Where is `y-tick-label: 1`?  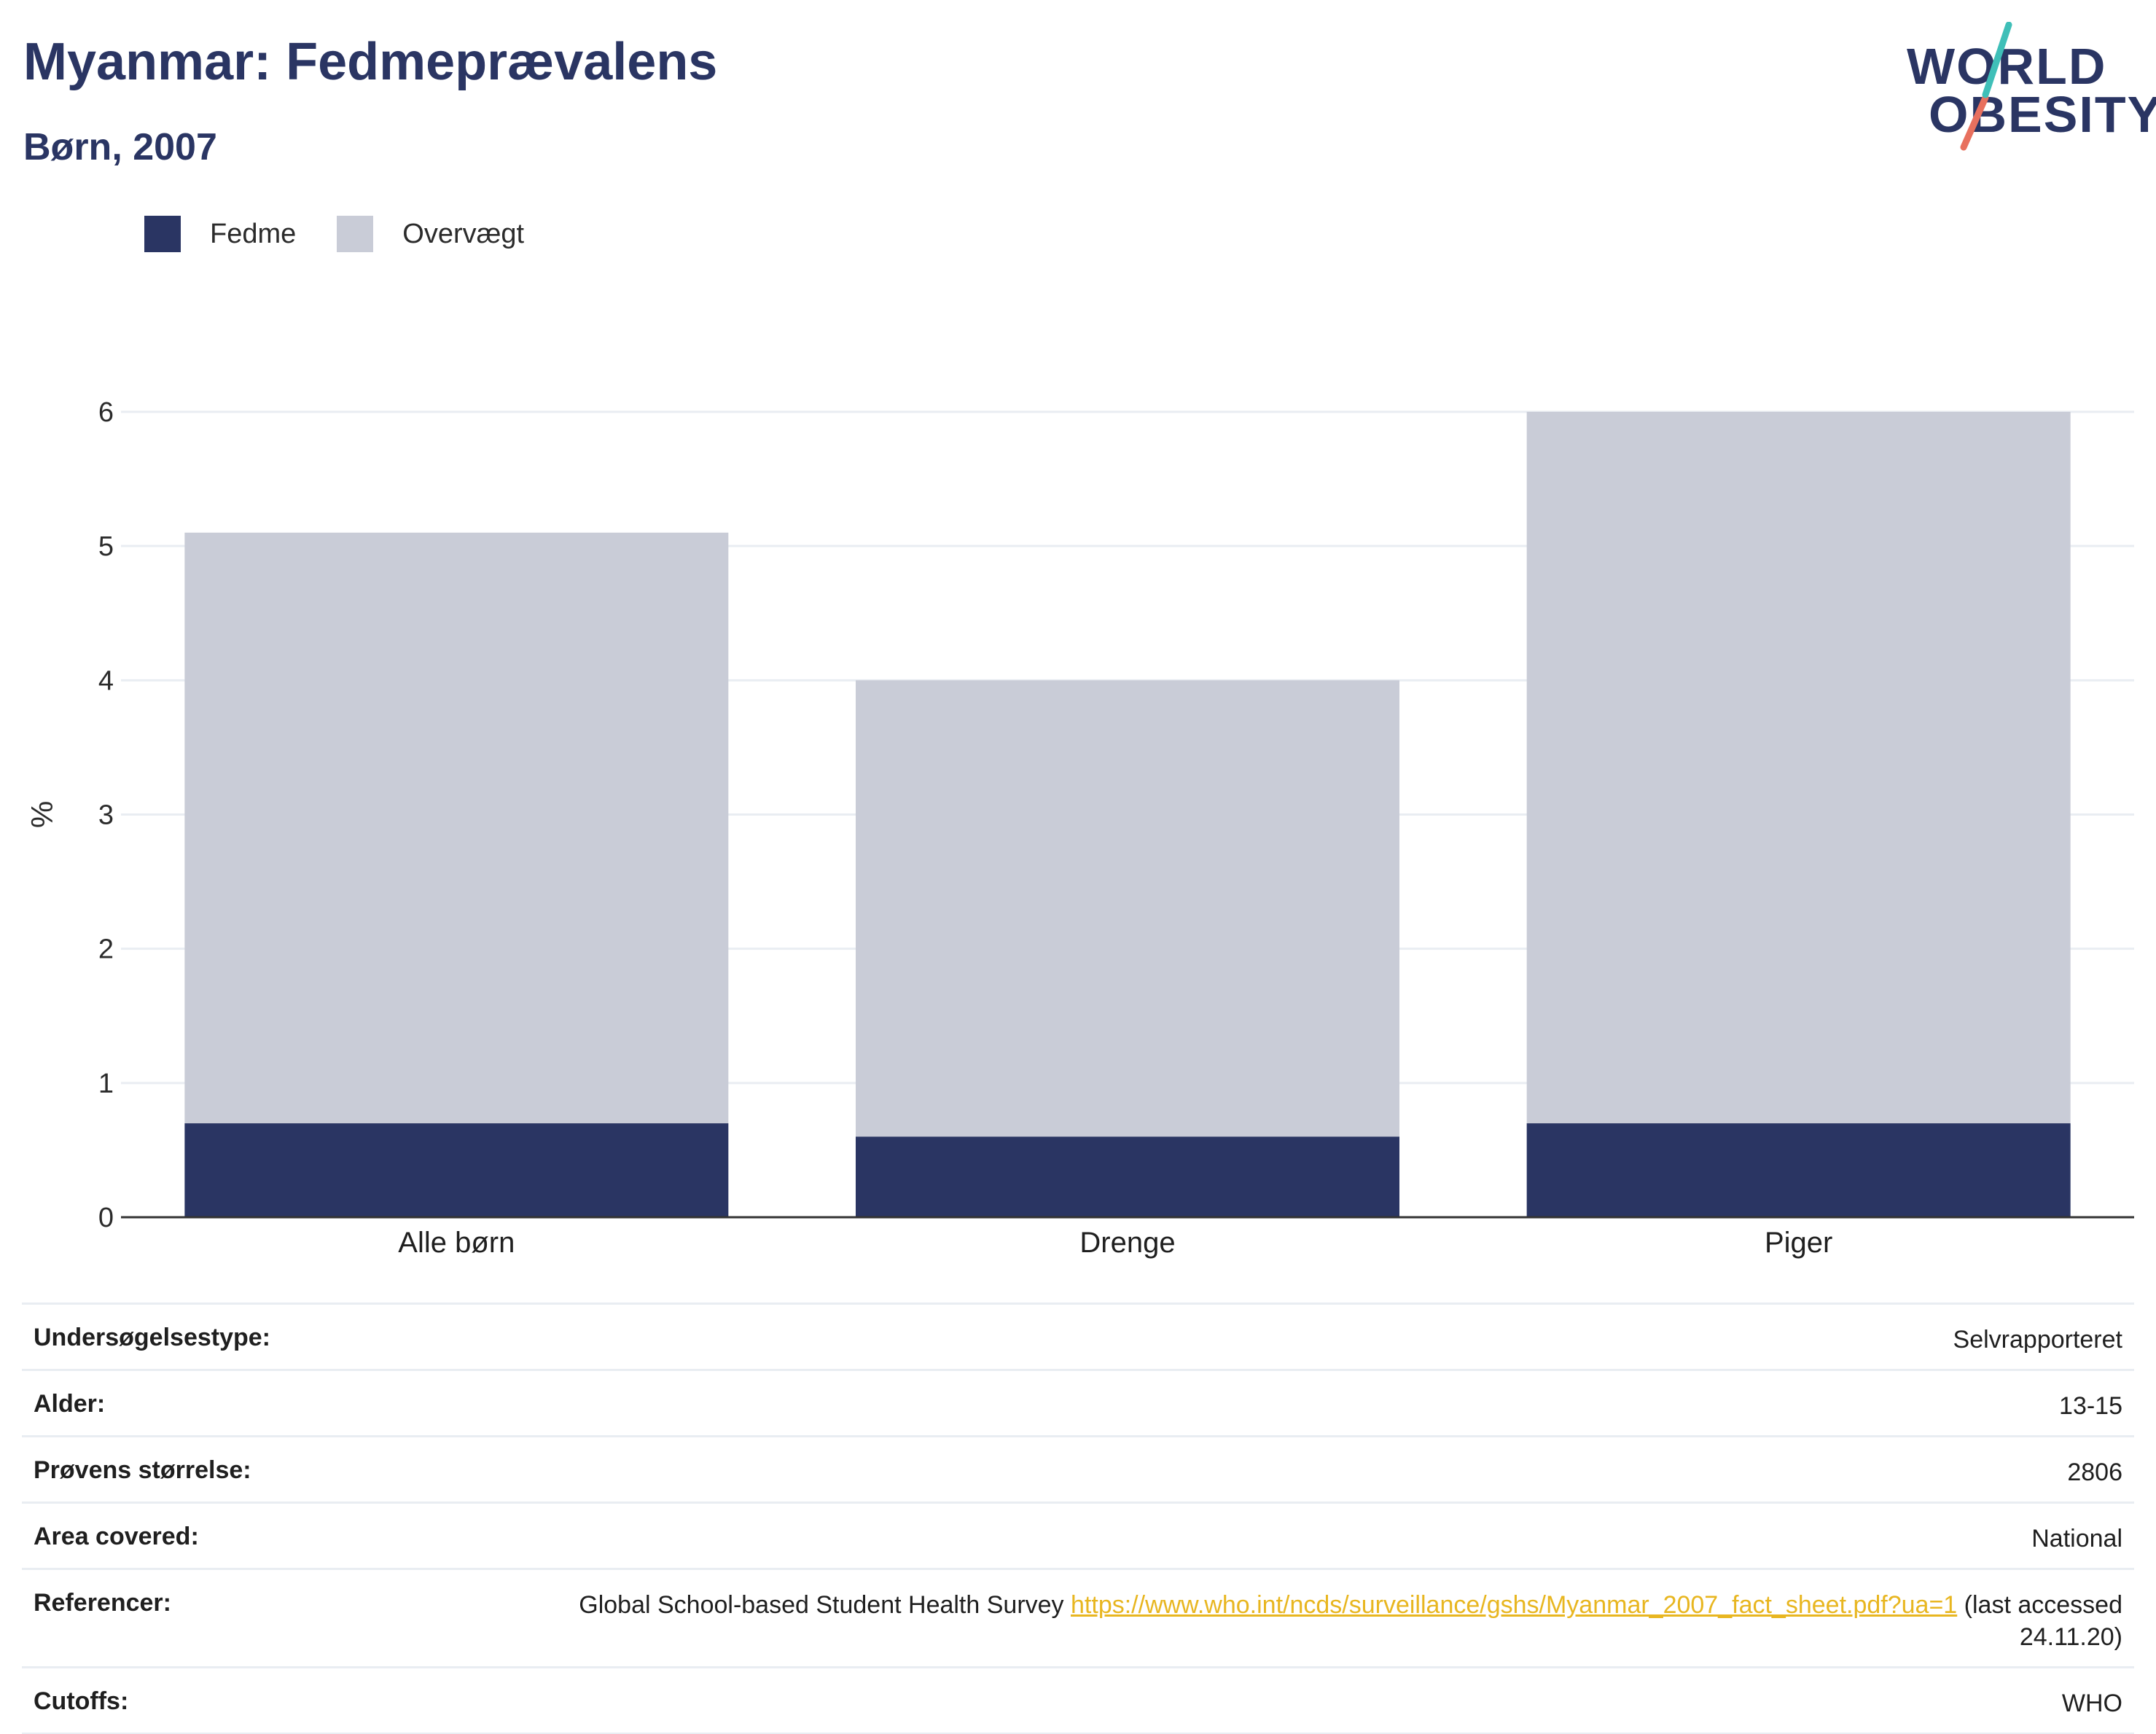 y-tick-label: 1 is located at coordinates (106, 1084).